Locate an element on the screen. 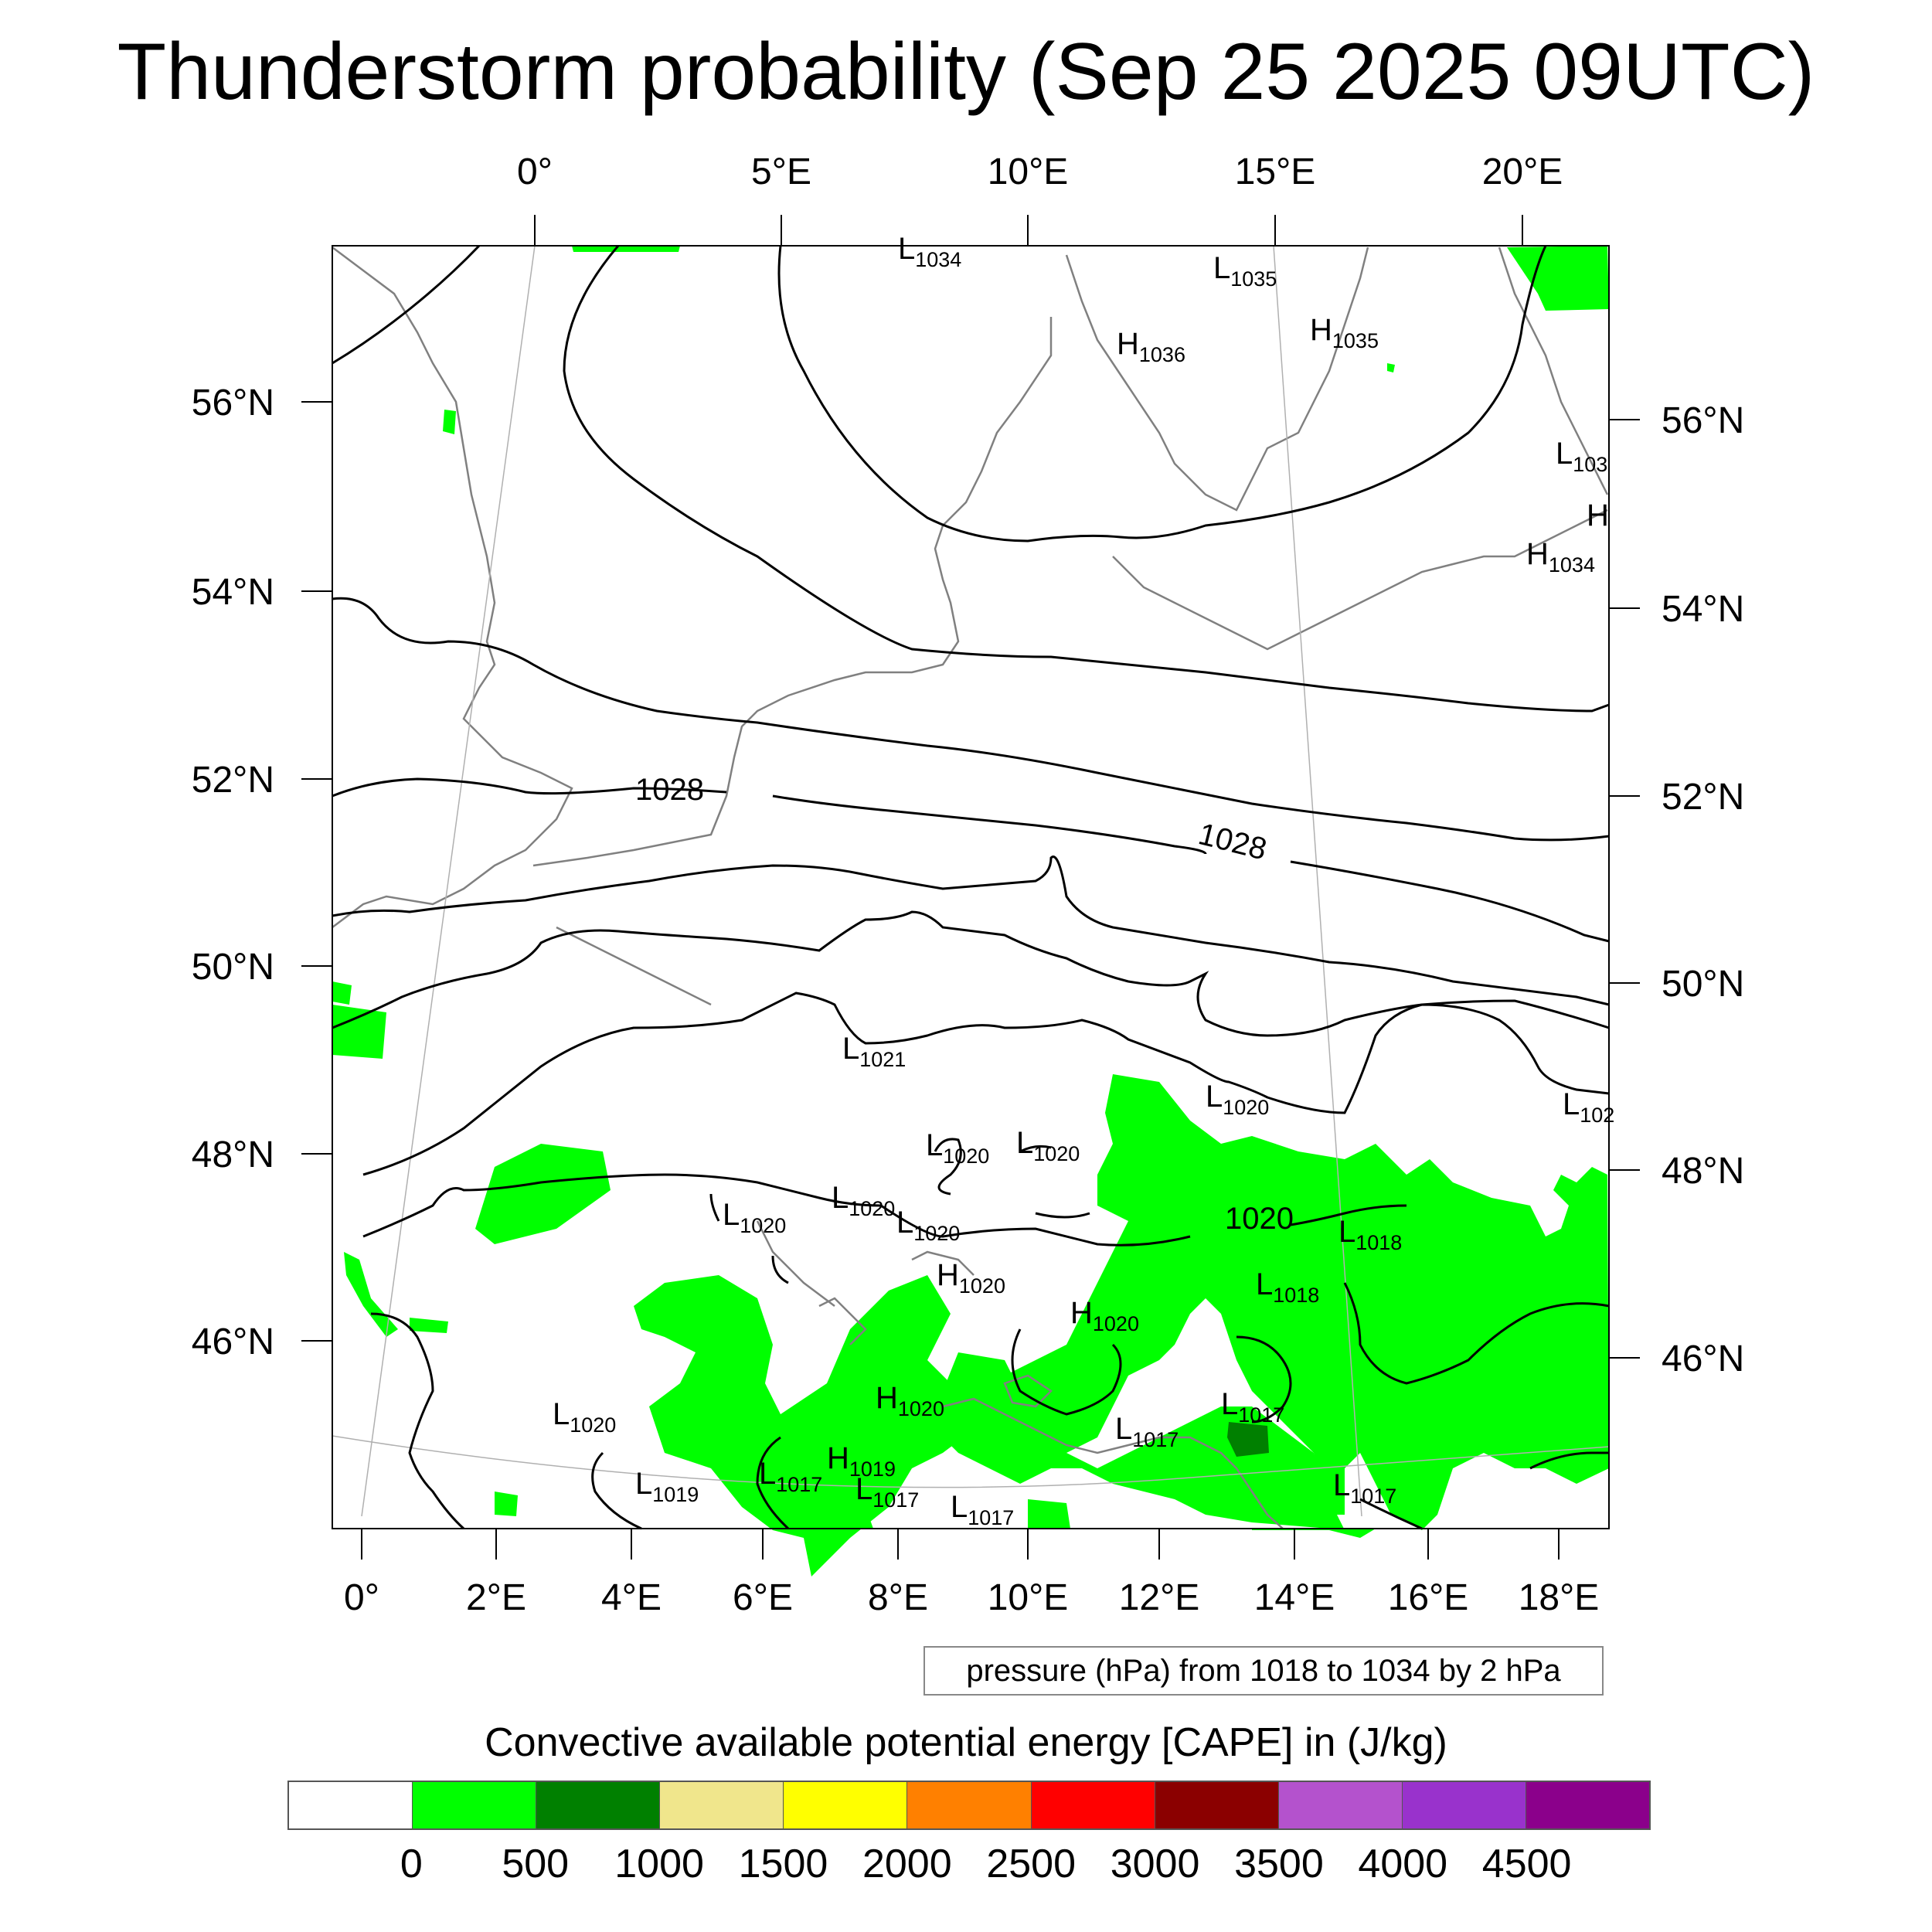  left-label: 52°N is located at coordinates (233, 780).